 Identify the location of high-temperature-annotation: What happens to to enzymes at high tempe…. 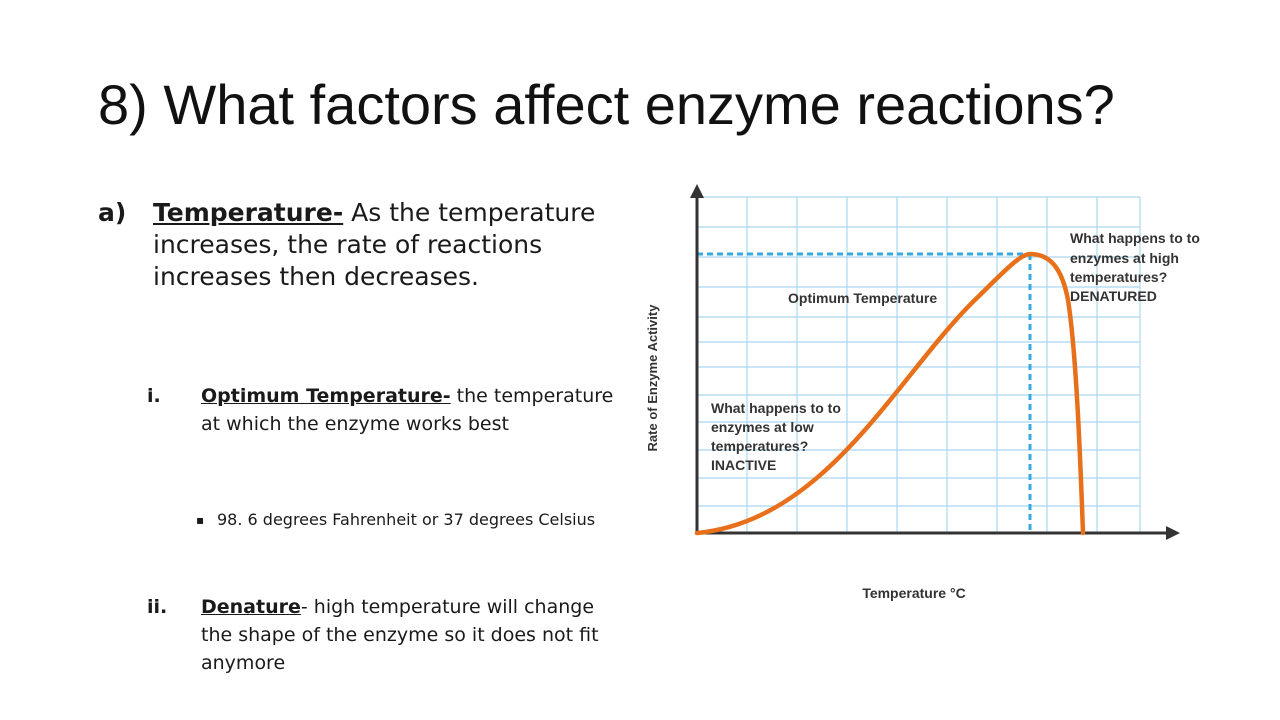
(1135, 267).